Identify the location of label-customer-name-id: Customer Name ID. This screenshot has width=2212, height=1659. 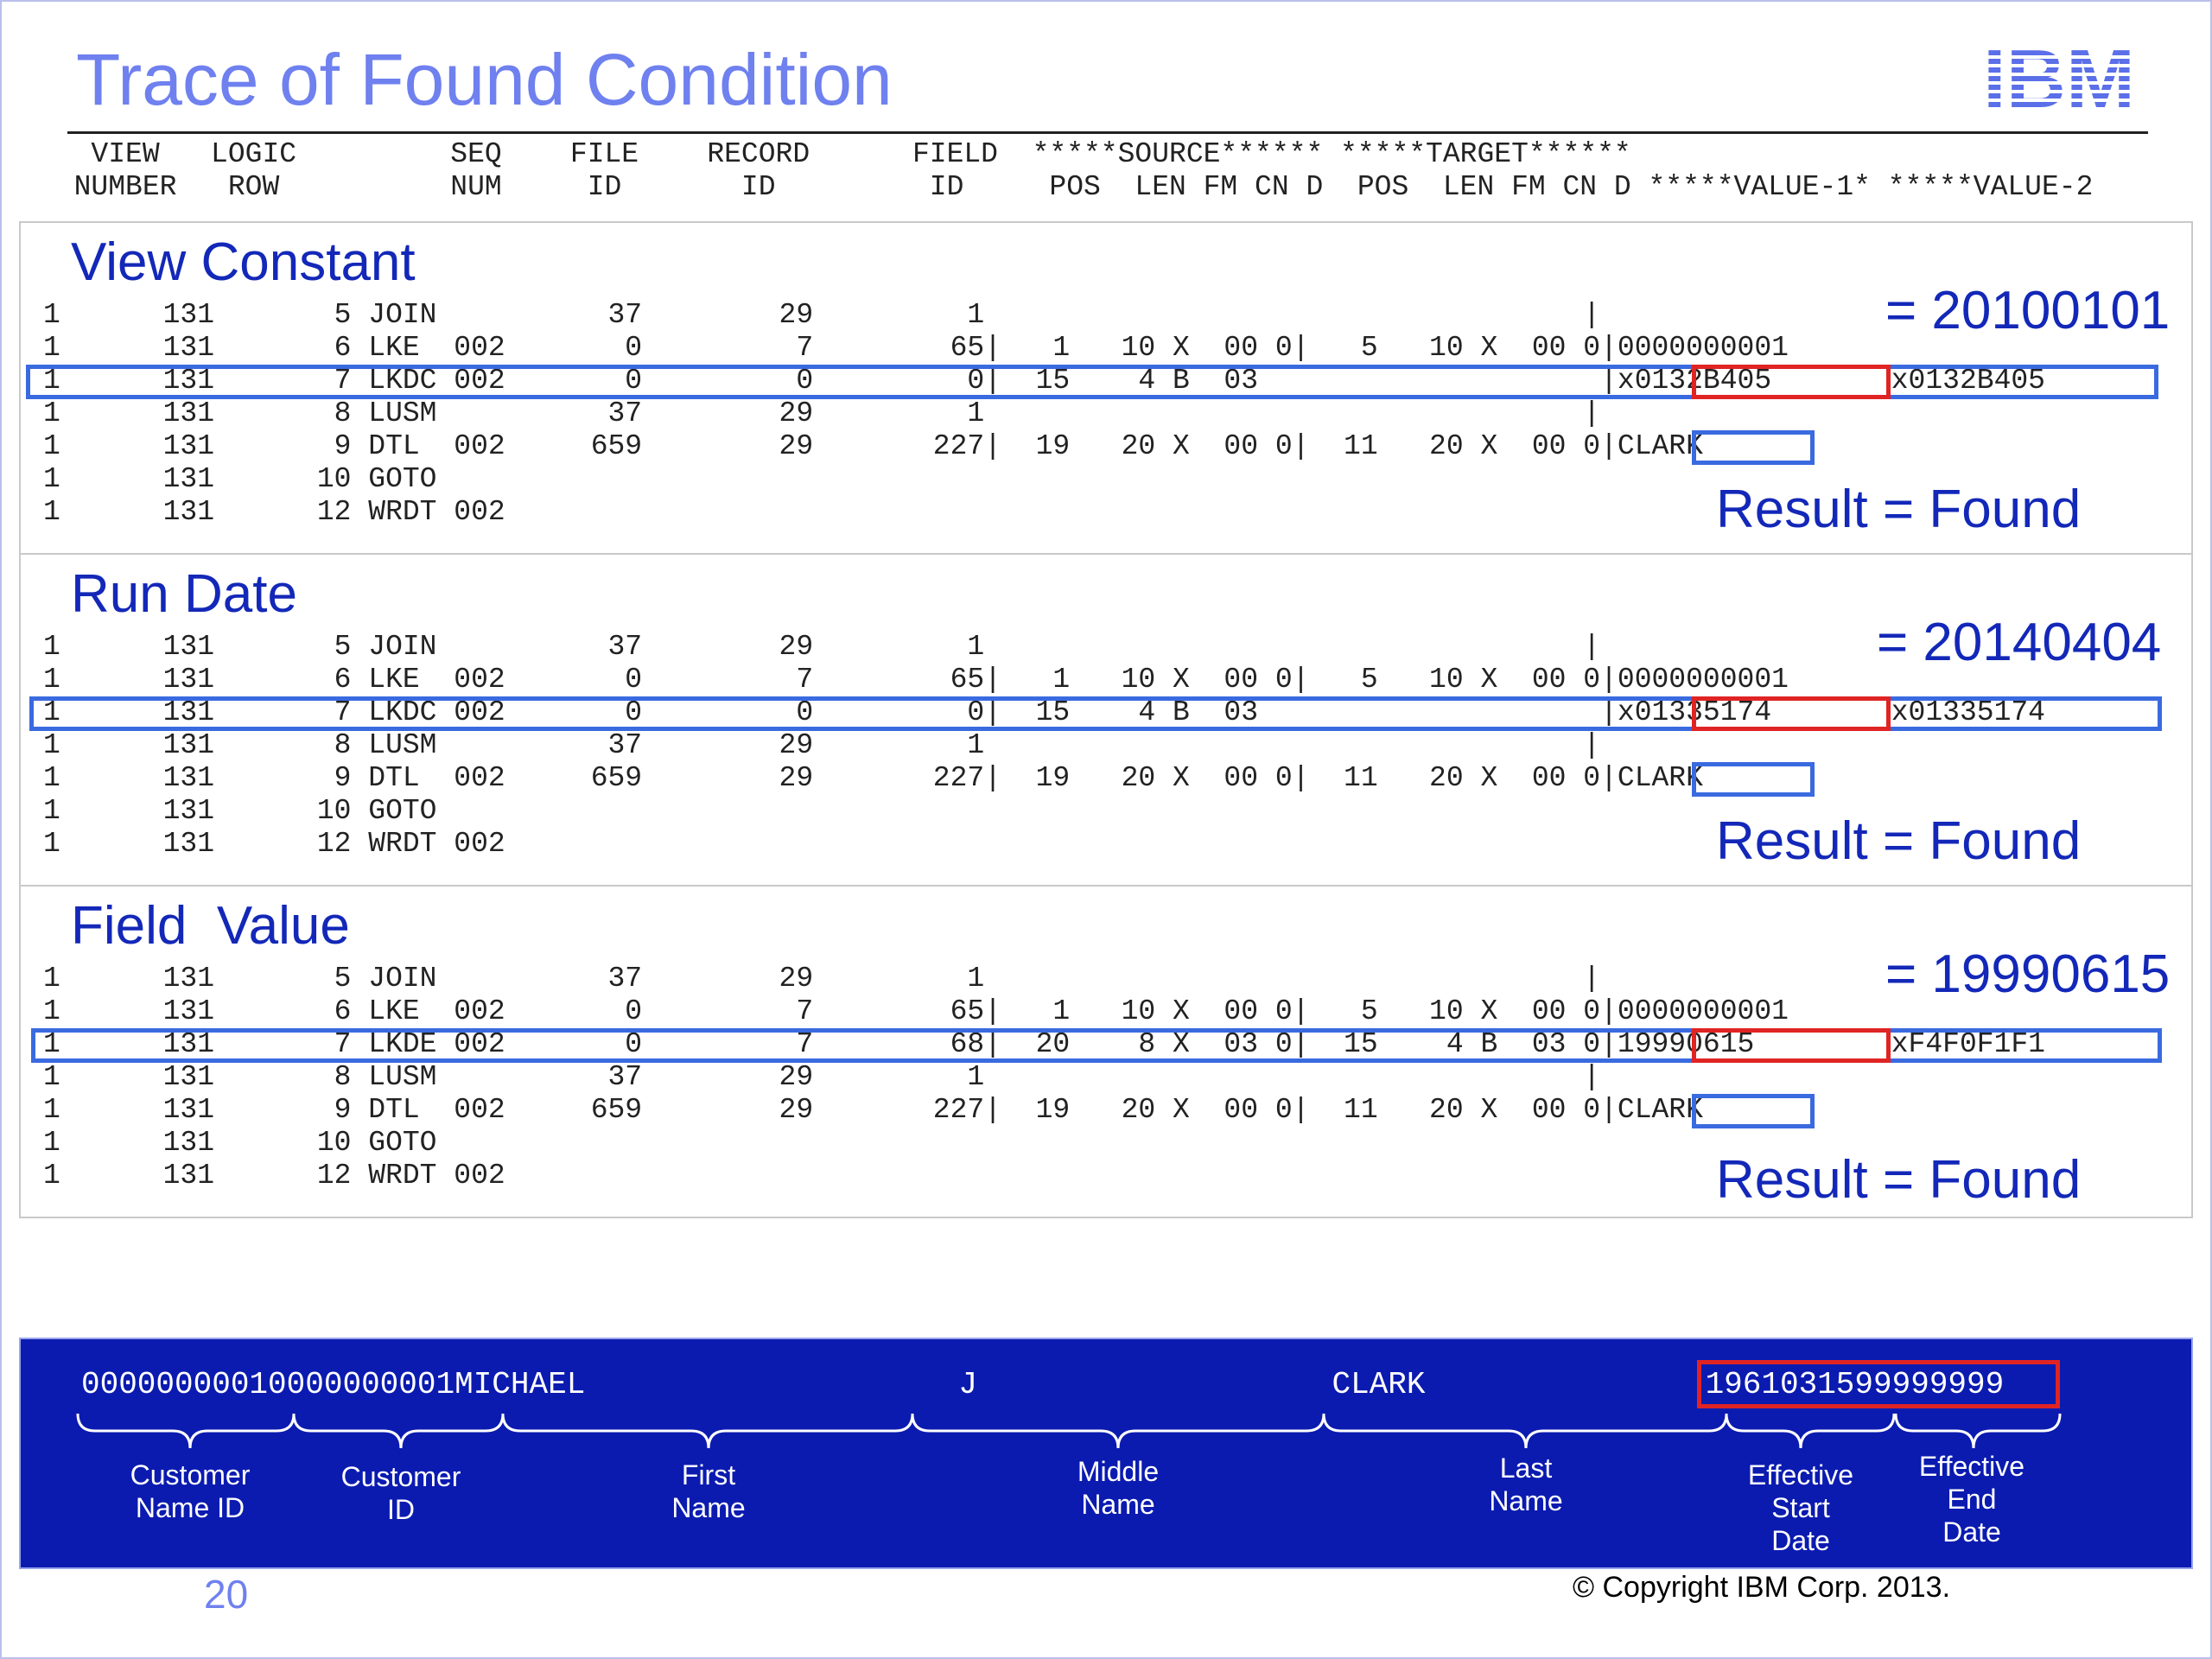
(190, 1491).